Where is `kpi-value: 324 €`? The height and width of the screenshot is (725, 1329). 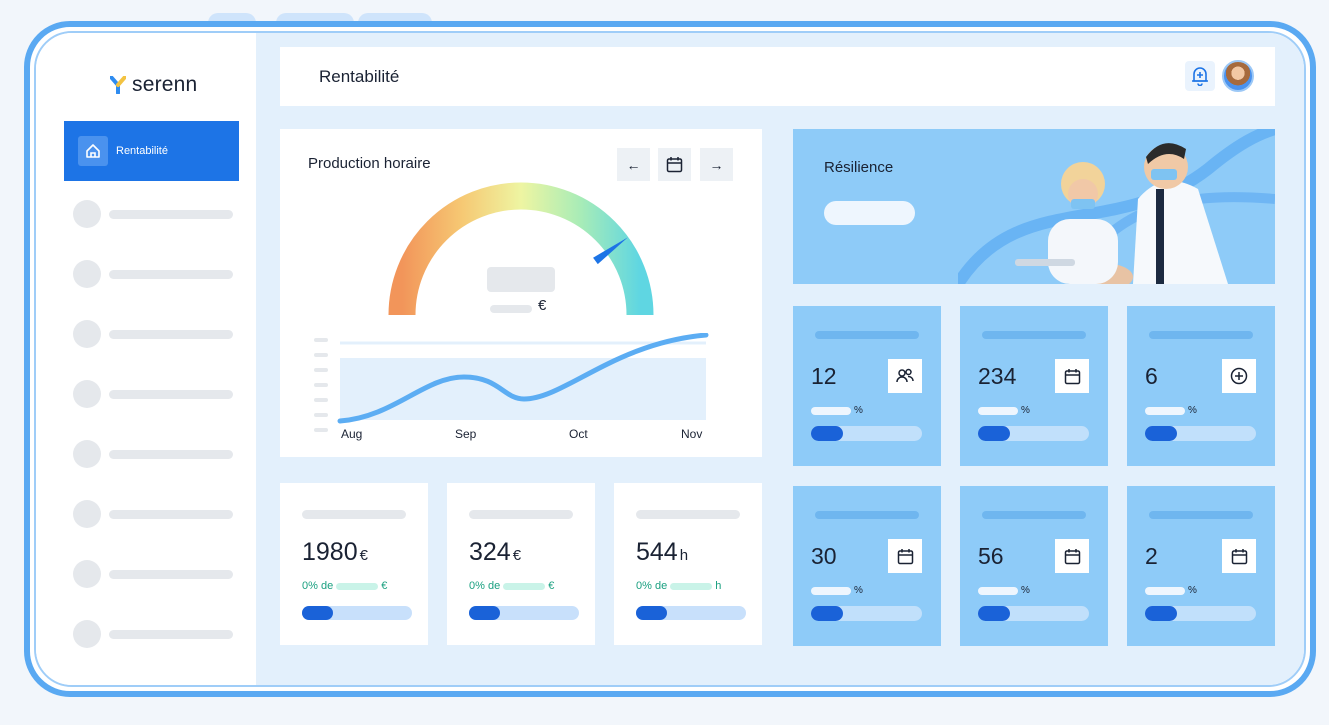
kpi-value: 324 € is located at coordinates (495, 552).